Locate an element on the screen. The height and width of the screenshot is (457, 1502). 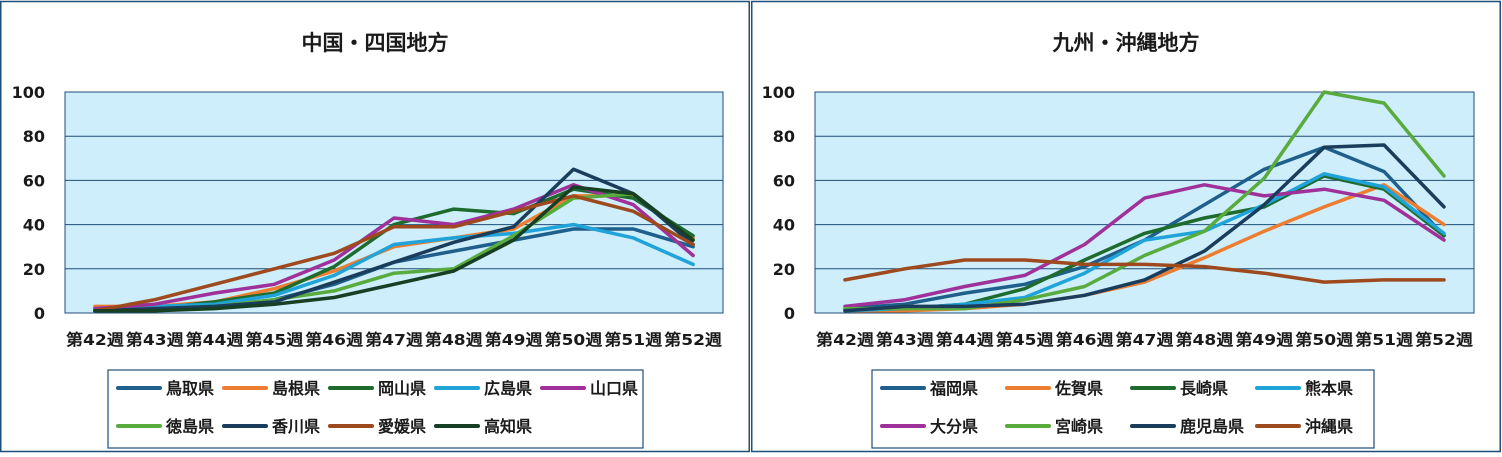
legend-label: 愛媛県 is located at coordinates (402, 426).